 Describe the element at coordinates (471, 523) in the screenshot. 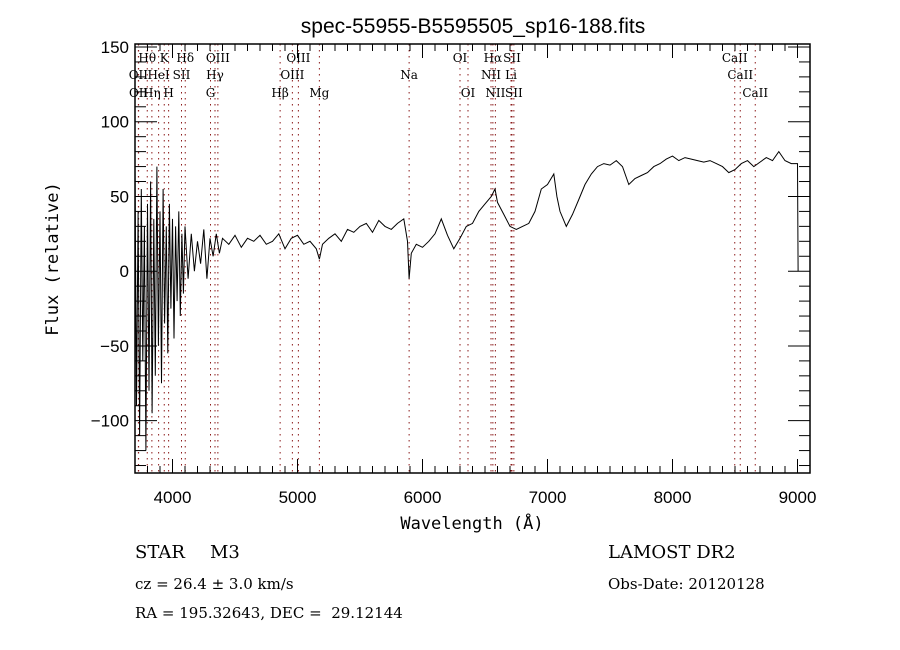

I see `x-axis-label: Wavelength (Å)` at that location.